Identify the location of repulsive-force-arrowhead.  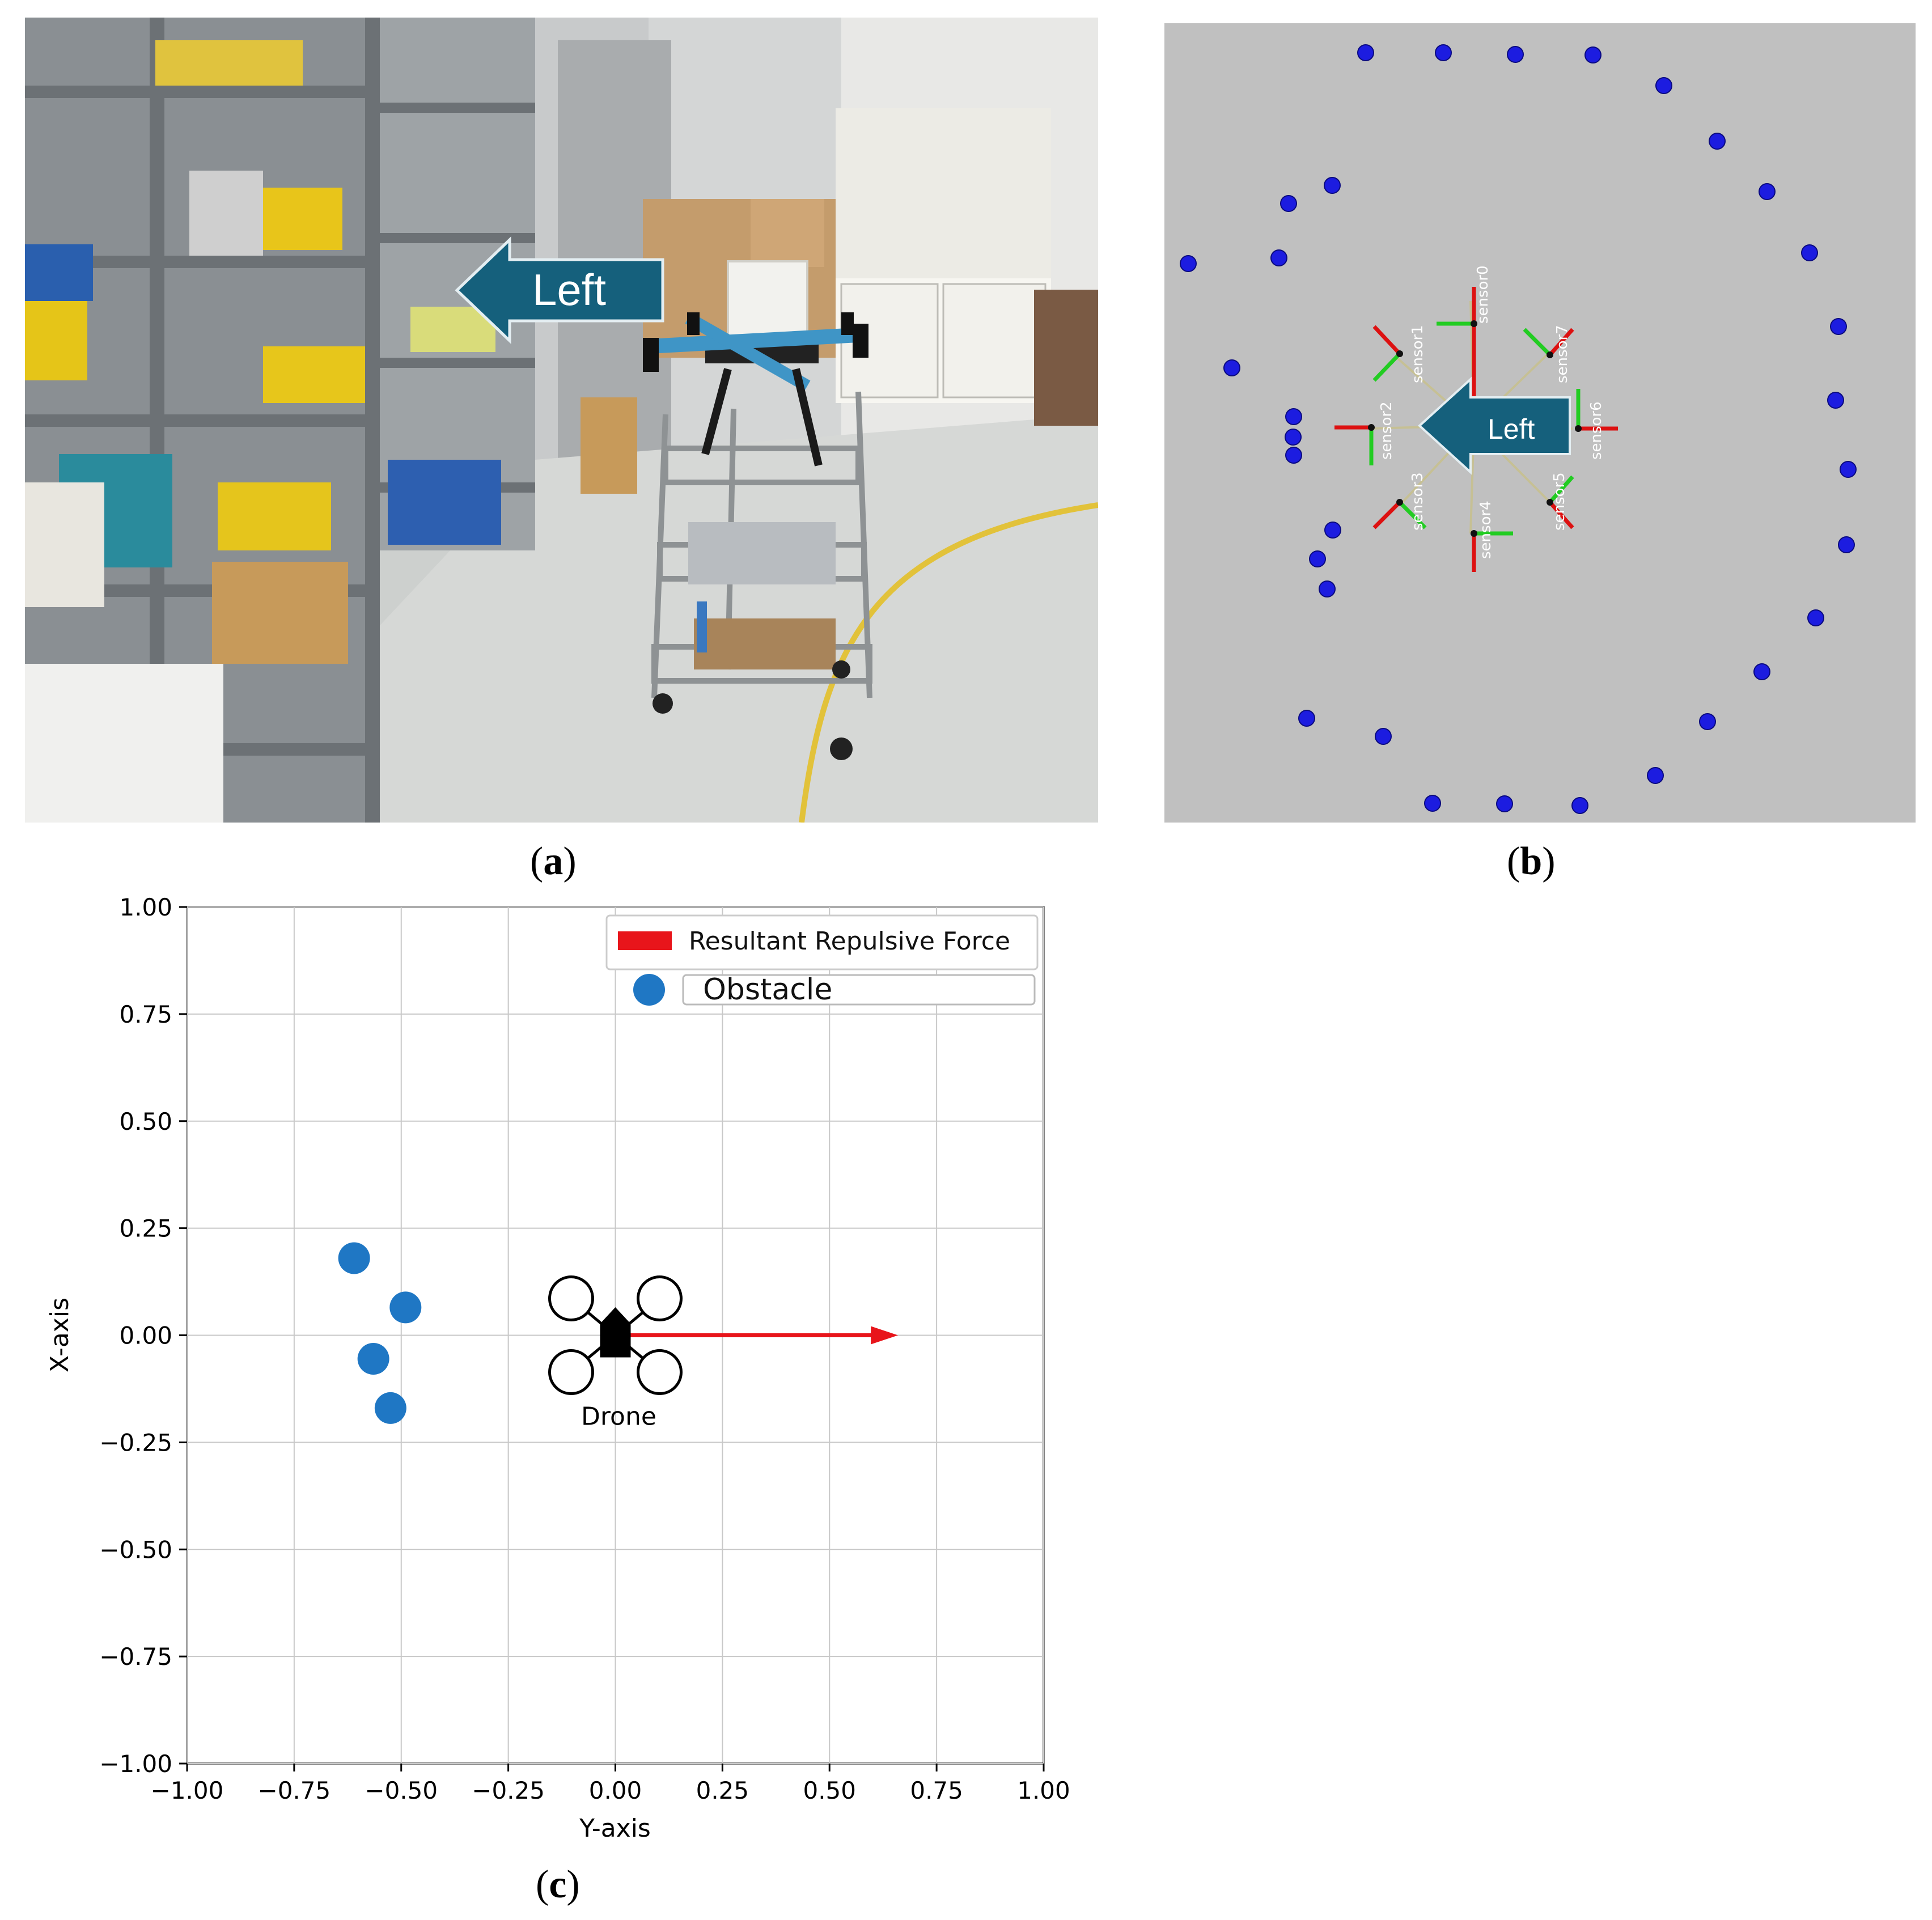
(885, 1336).